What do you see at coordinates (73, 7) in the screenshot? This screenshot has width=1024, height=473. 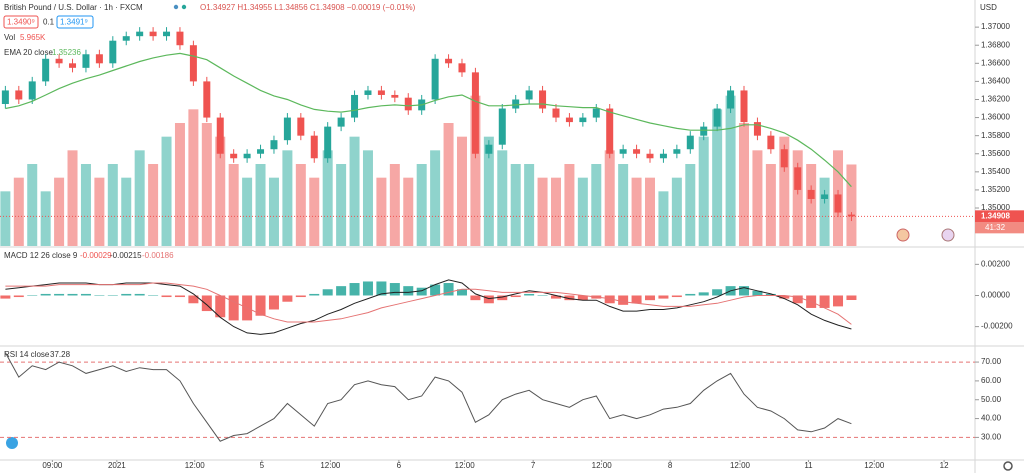 I see `symbol-title: British Pound / U.S. Dollar · 1h · FXCM` at bounding box center [73, 7].